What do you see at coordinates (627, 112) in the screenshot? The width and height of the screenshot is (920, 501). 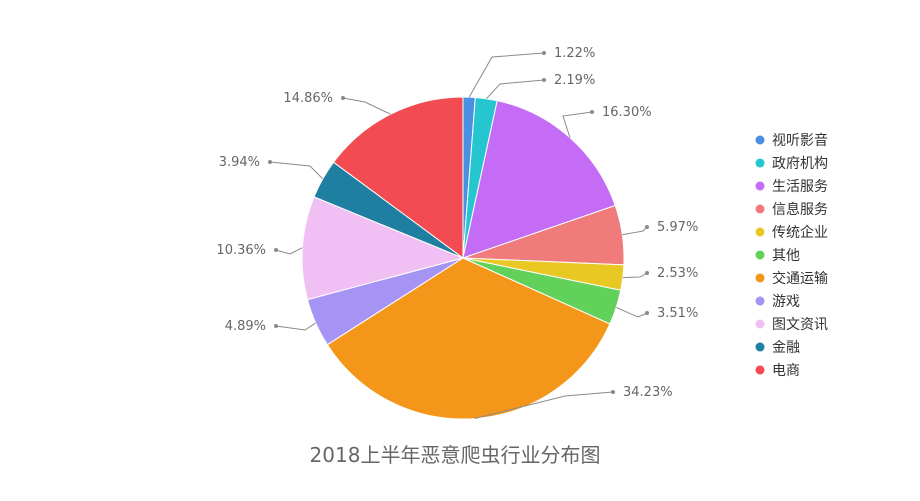 I see `slice-value-label: 16.30%` at bounding box center [627, 112].